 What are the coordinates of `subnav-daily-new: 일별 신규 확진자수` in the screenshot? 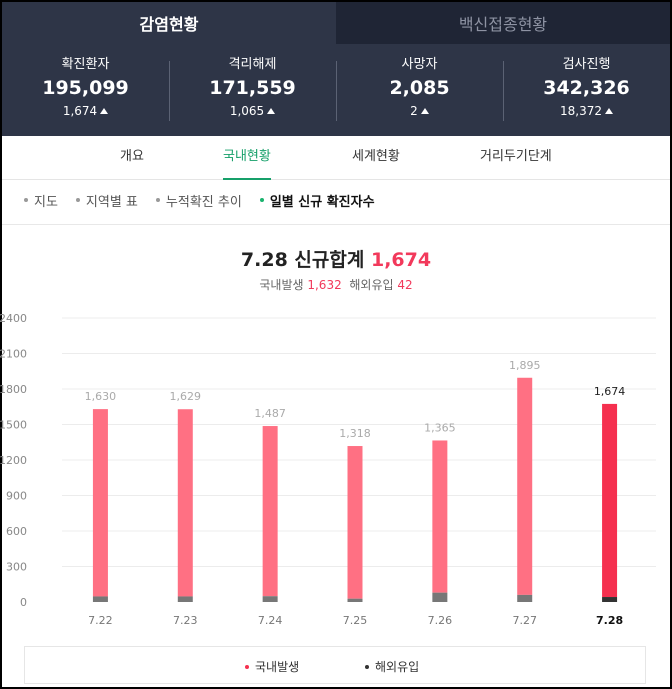 It's located at (317, 200).